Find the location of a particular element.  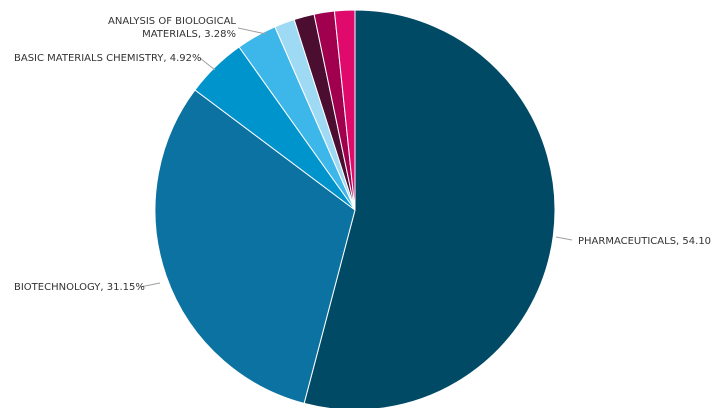

leader-line-biotechnology is located at coordinates (150, 285).